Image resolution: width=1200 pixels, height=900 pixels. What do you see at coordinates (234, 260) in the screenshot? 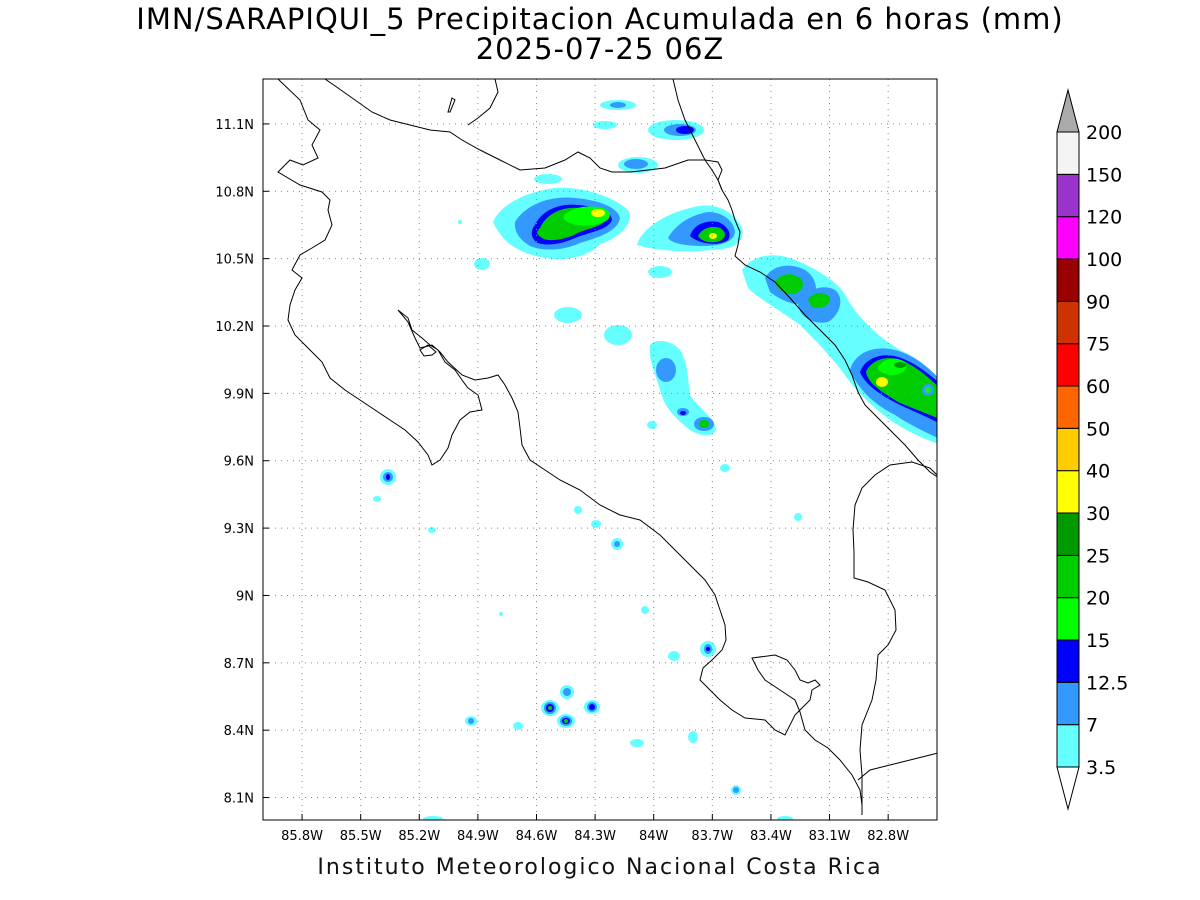
I see `lat-tick-label: 10.5N` at bounding box center [234, 260].